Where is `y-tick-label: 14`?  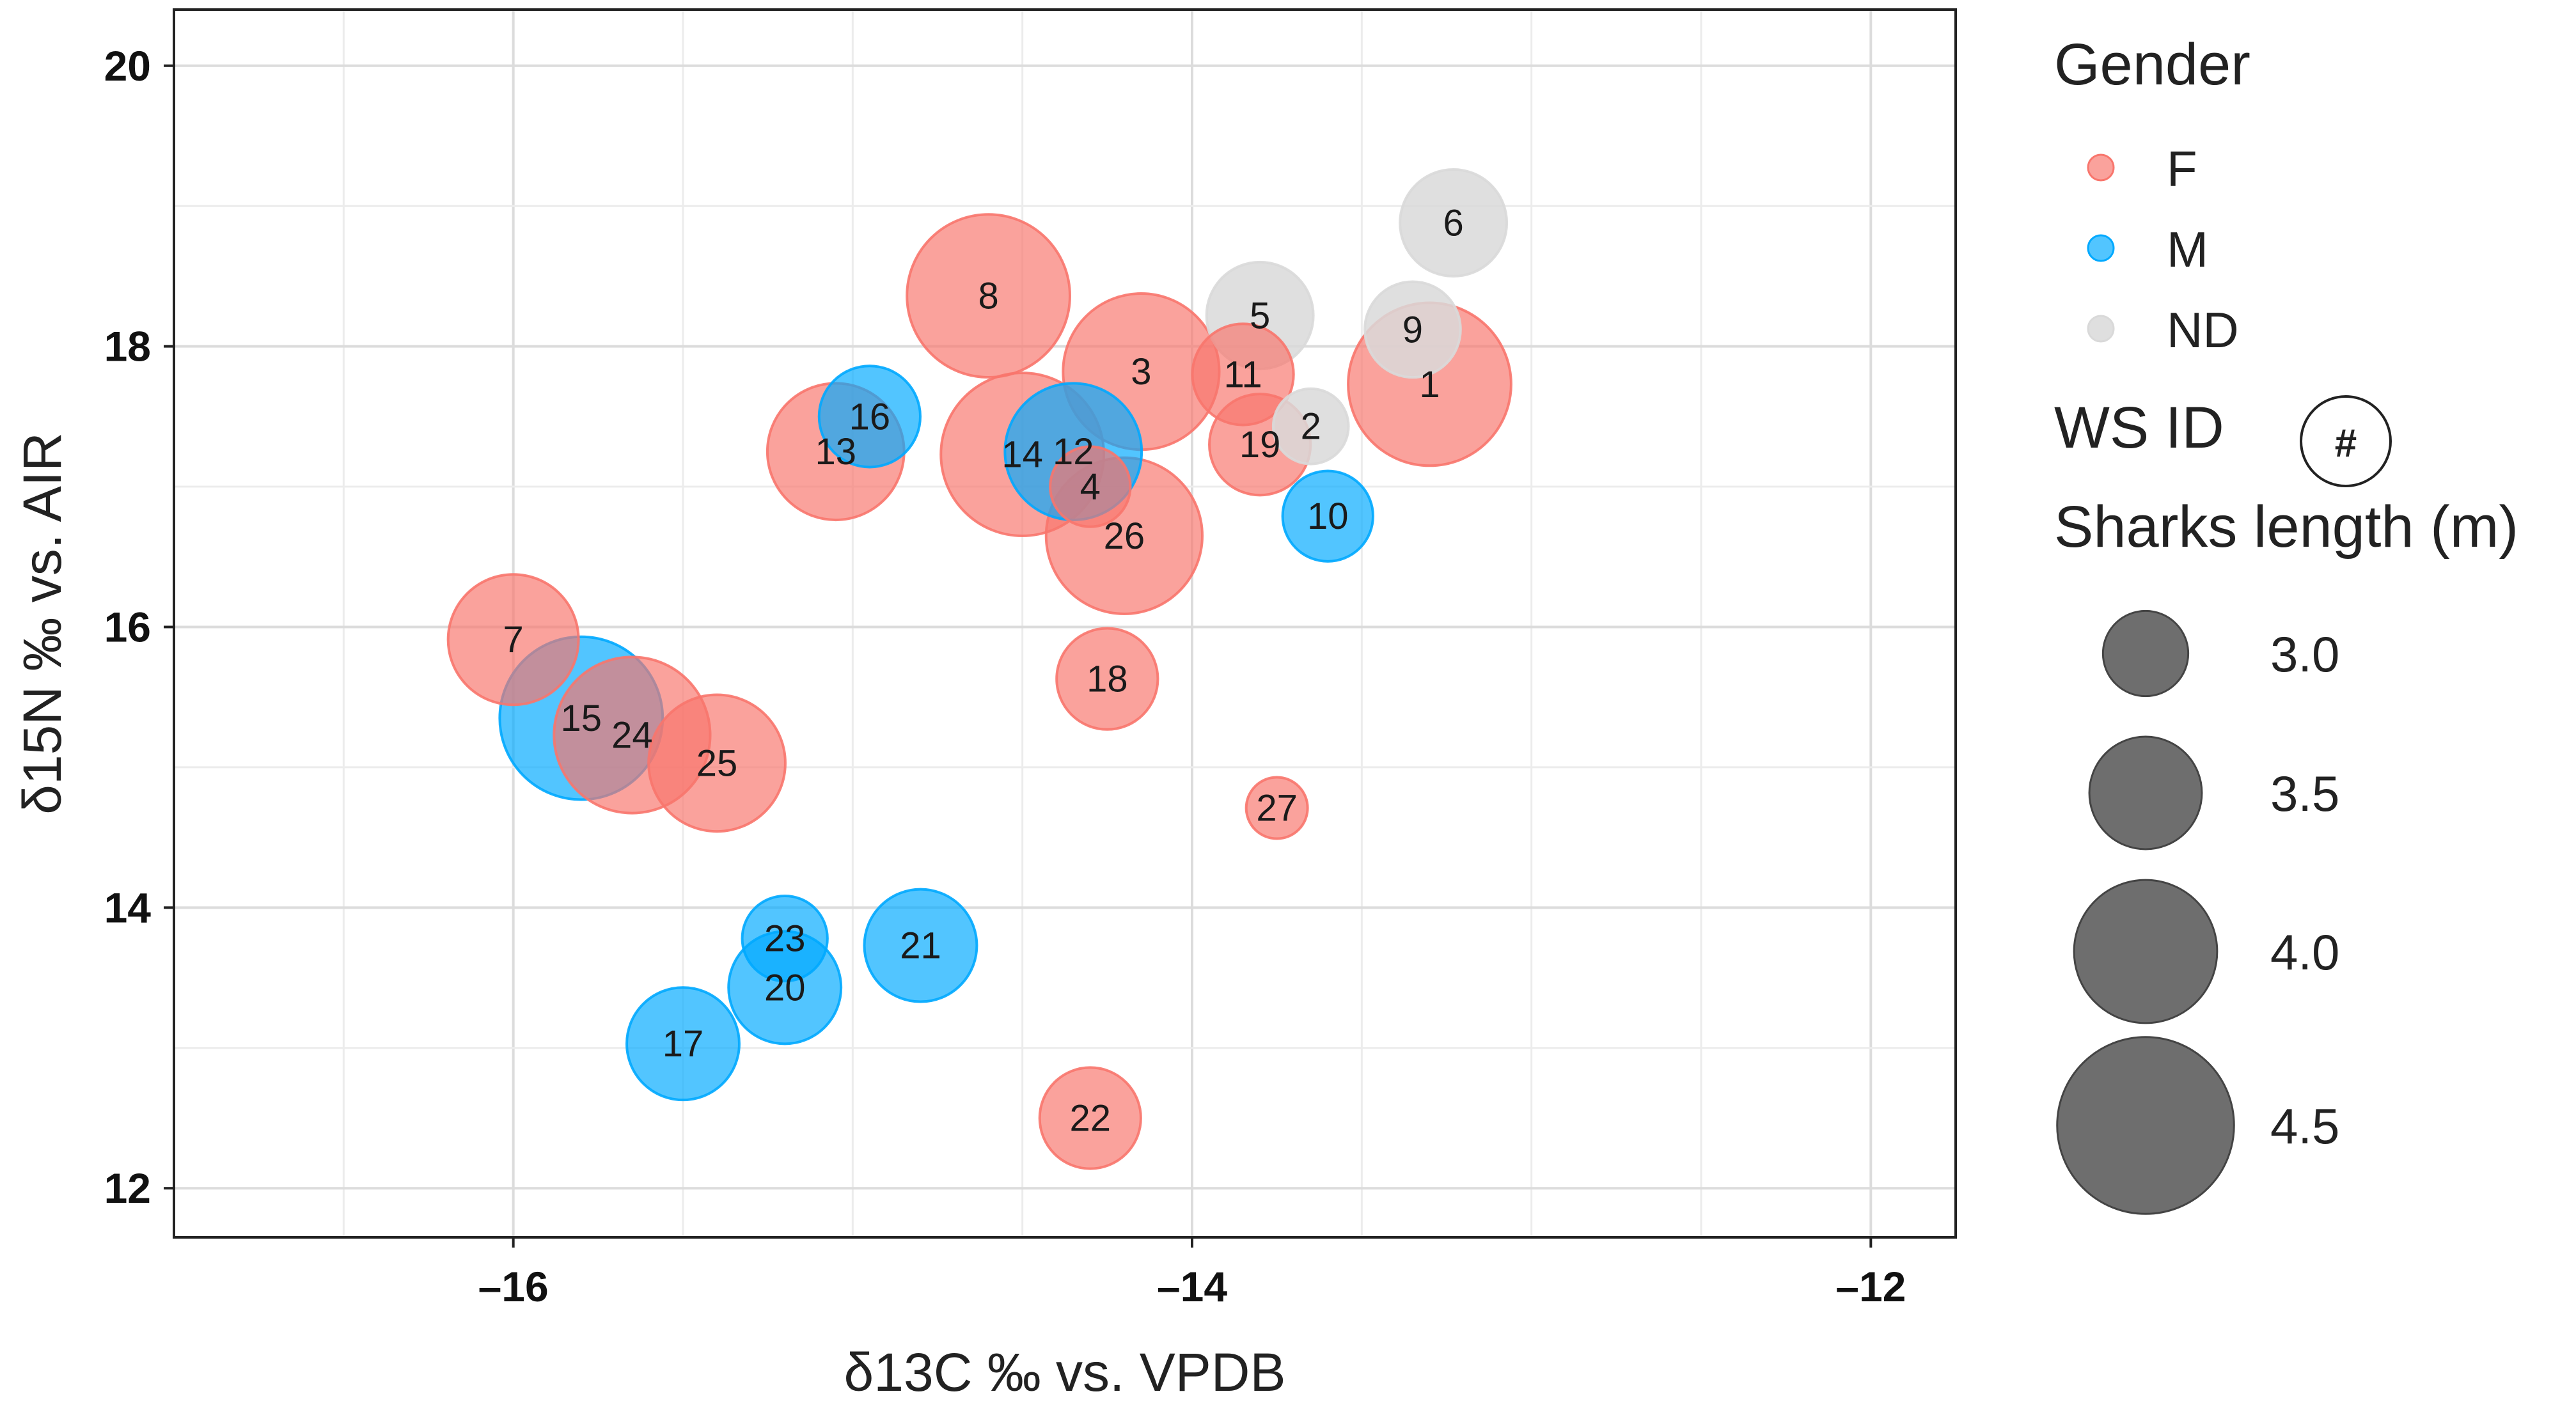
y-tick-label: 14 is located at coordinates (128, 907).